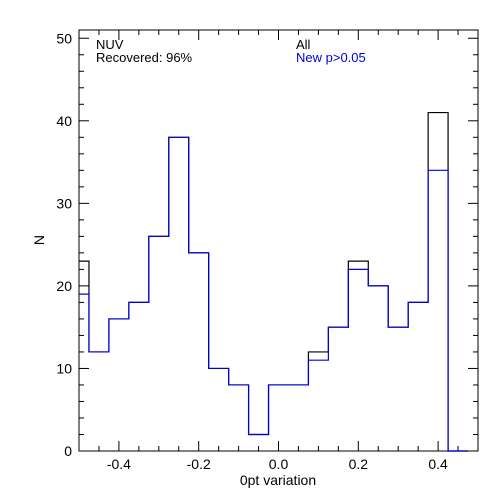 This screenshot has width=500, height=500. What do you see at coordinates (64, 368) in the screenshot?
I see `y-tick-label: 10` at bounding box center [64, 368].